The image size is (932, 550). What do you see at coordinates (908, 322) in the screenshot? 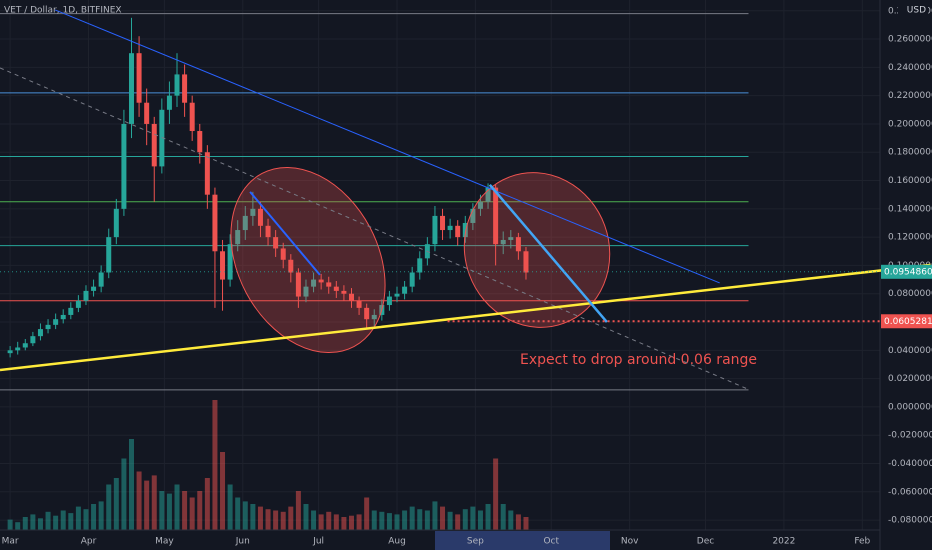
I see `price-label: 0.06052813` at bounding box center [908, 322].